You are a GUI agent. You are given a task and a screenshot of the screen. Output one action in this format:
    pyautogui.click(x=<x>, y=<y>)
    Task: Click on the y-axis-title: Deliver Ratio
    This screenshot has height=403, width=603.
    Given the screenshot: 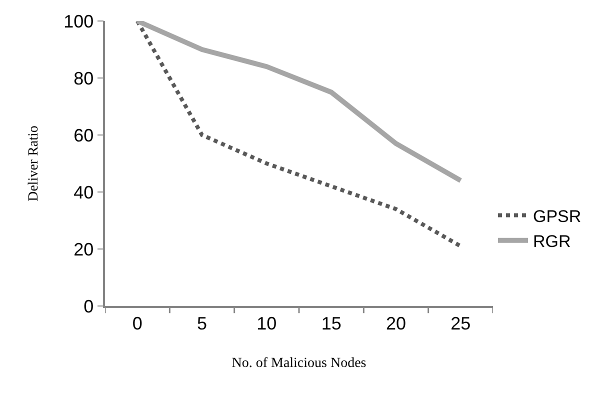 What is the action you would take?
    pyautogui.click(x=34, y=164)
    